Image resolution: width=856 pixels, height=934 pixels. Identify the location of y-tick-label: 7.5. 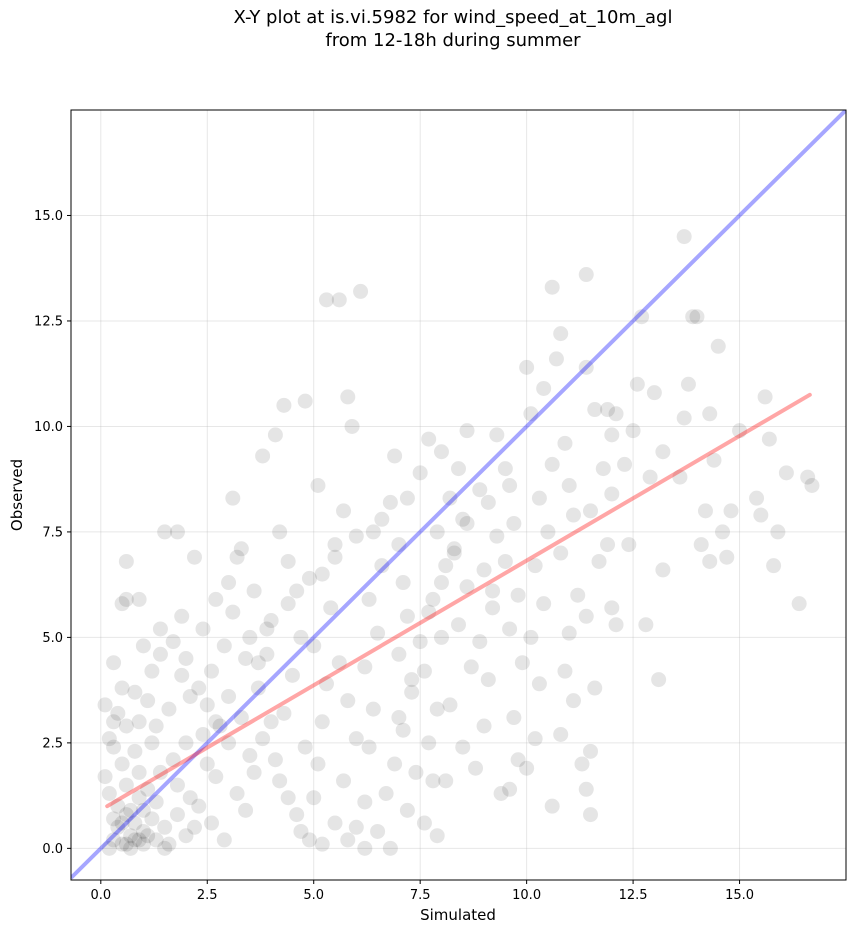
(52, 532).